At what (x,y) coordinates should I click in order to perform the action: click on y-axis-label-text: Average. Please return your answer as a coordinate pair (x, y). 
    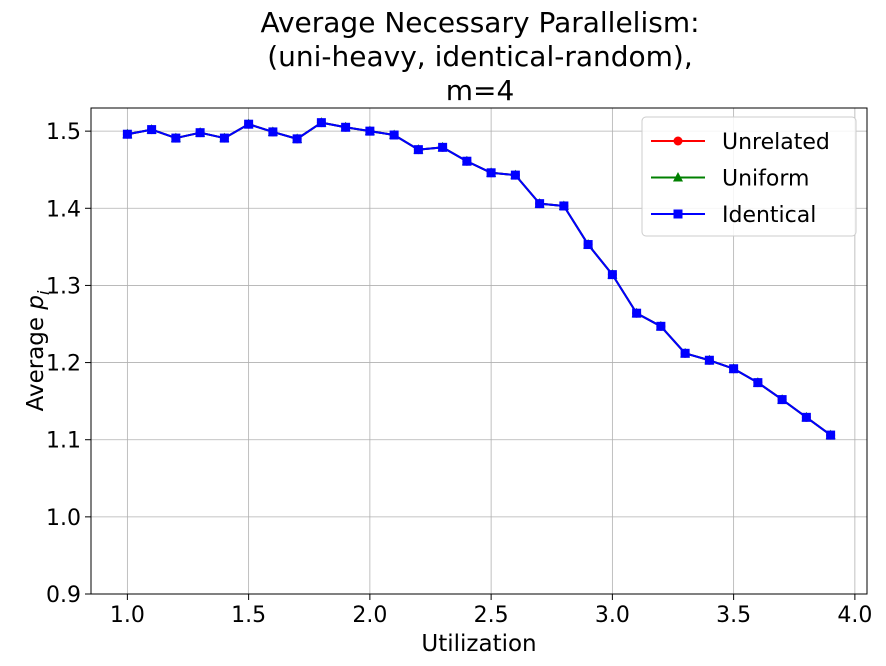
    Looking at the image, I should click on (36, 364).